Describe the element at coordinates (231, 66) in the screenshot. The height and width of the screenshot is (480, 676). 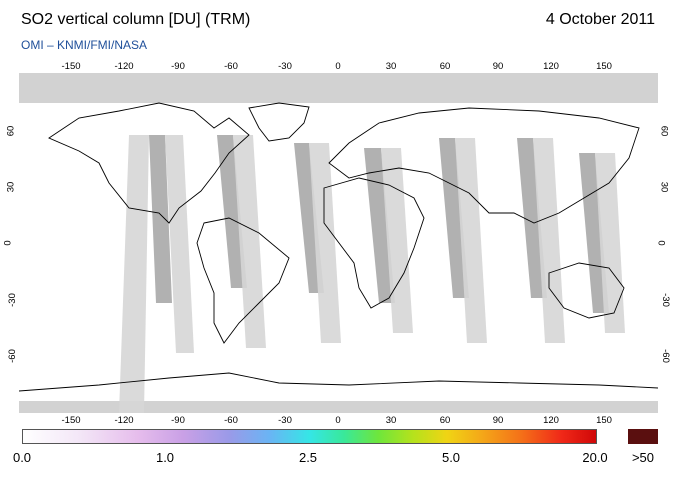
I see `lon-label-top: -60` at that location.